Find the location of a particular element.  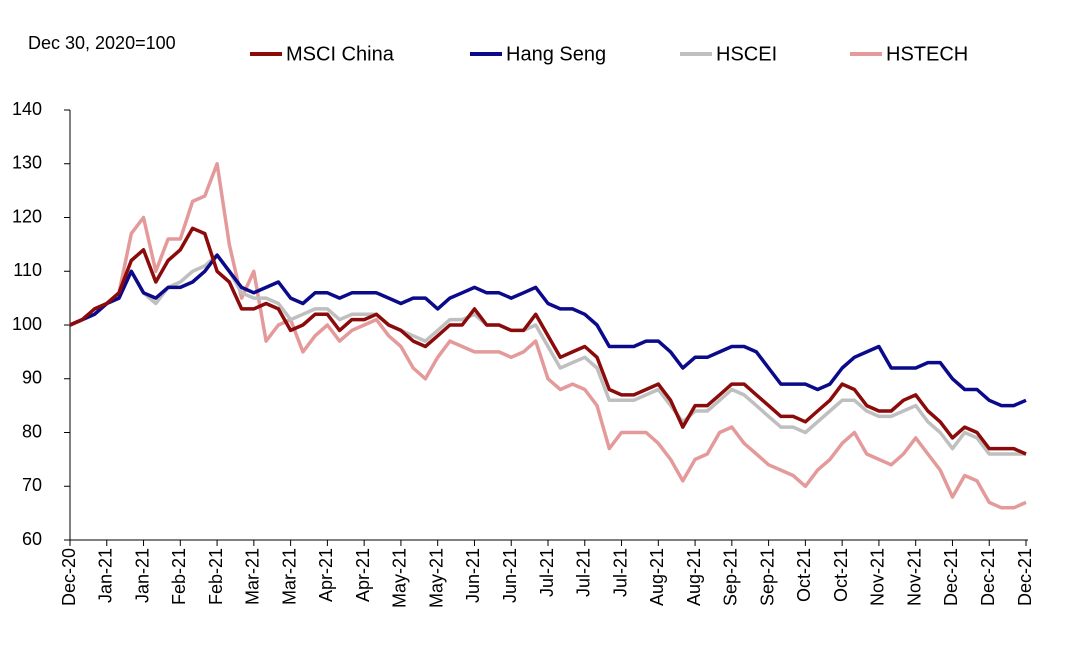

y-tick-label: 140 is located at coordinates (27, 109).